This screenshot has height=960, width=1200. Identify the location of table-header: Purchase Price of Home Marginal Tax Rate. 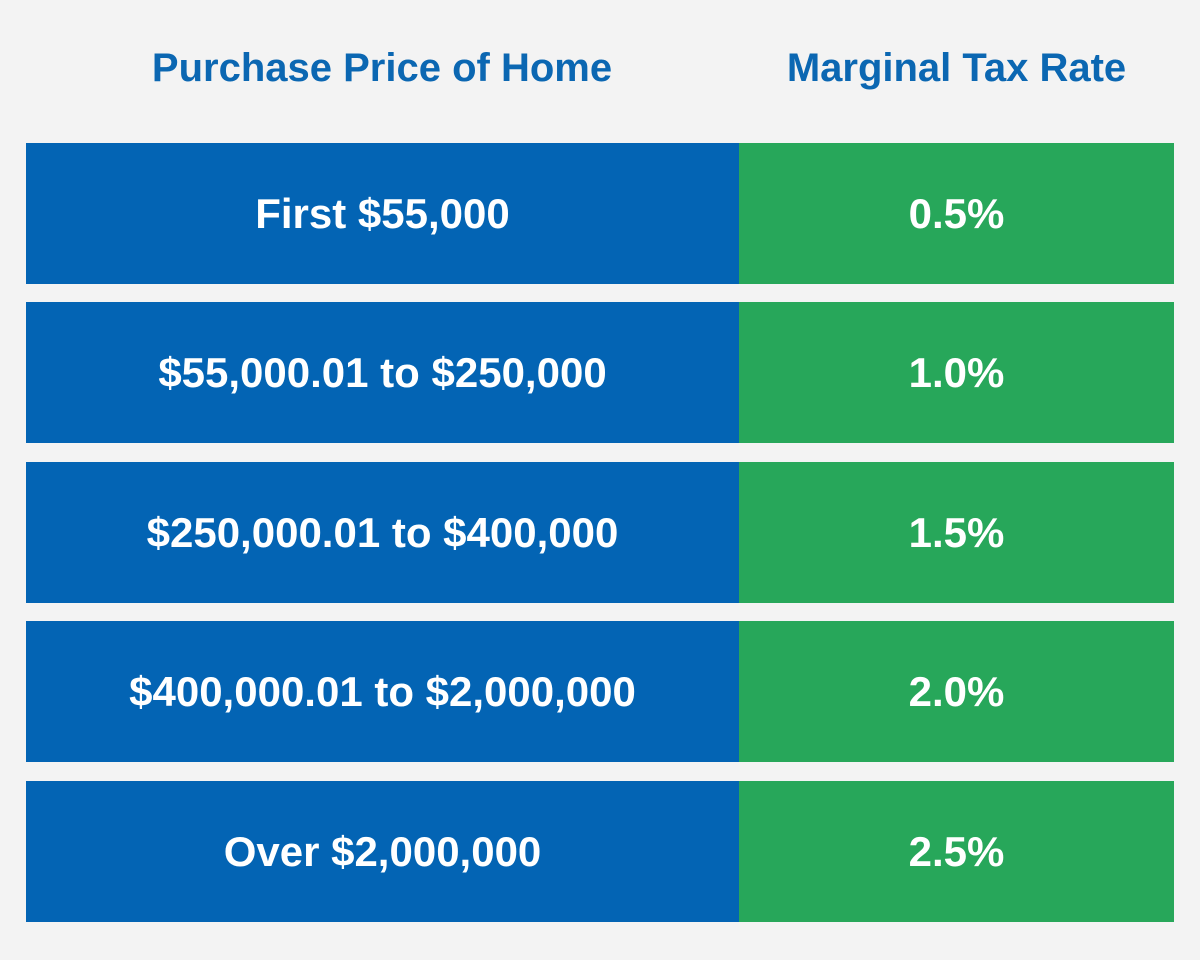
(600, 71).